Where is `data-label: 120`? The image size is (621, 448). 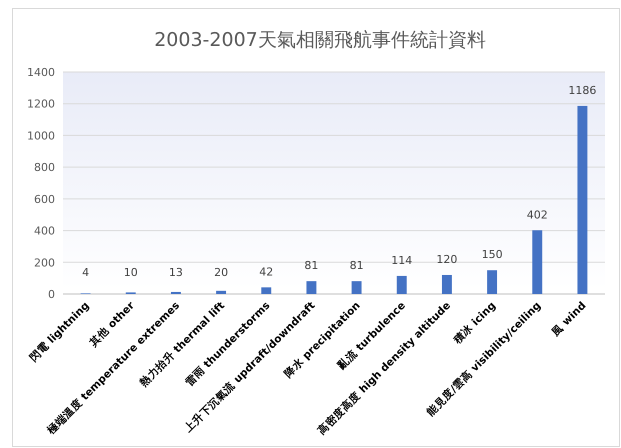
data-label: 120 is located at coordinates (447, 259).